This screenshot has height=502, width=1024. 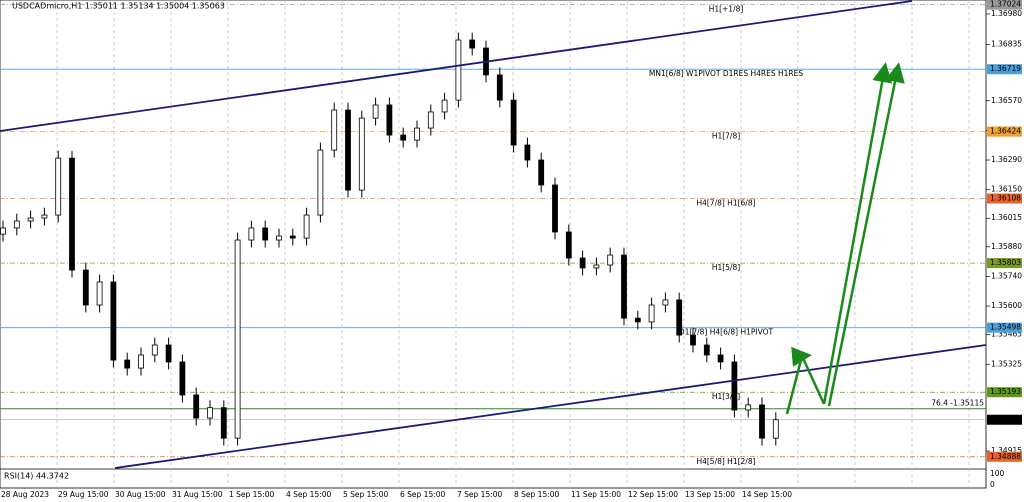 What do you see at coordinates (1006, 450) in the screenshot?
I see `y-tick-label: 1.34915` at bounding box center [1006, 450].